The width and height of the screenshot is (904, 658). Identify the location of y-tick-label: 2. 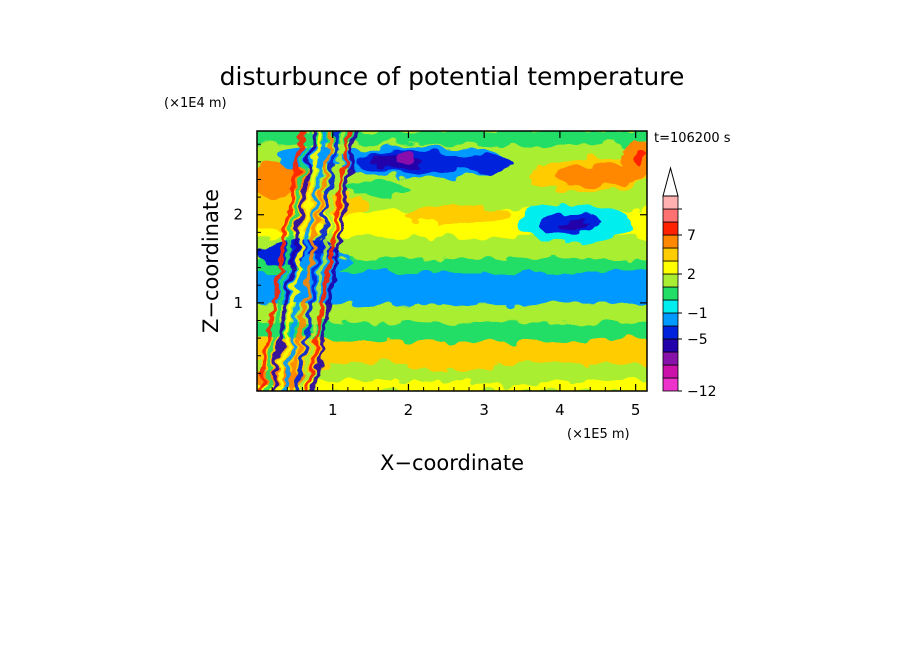
(238, 215).